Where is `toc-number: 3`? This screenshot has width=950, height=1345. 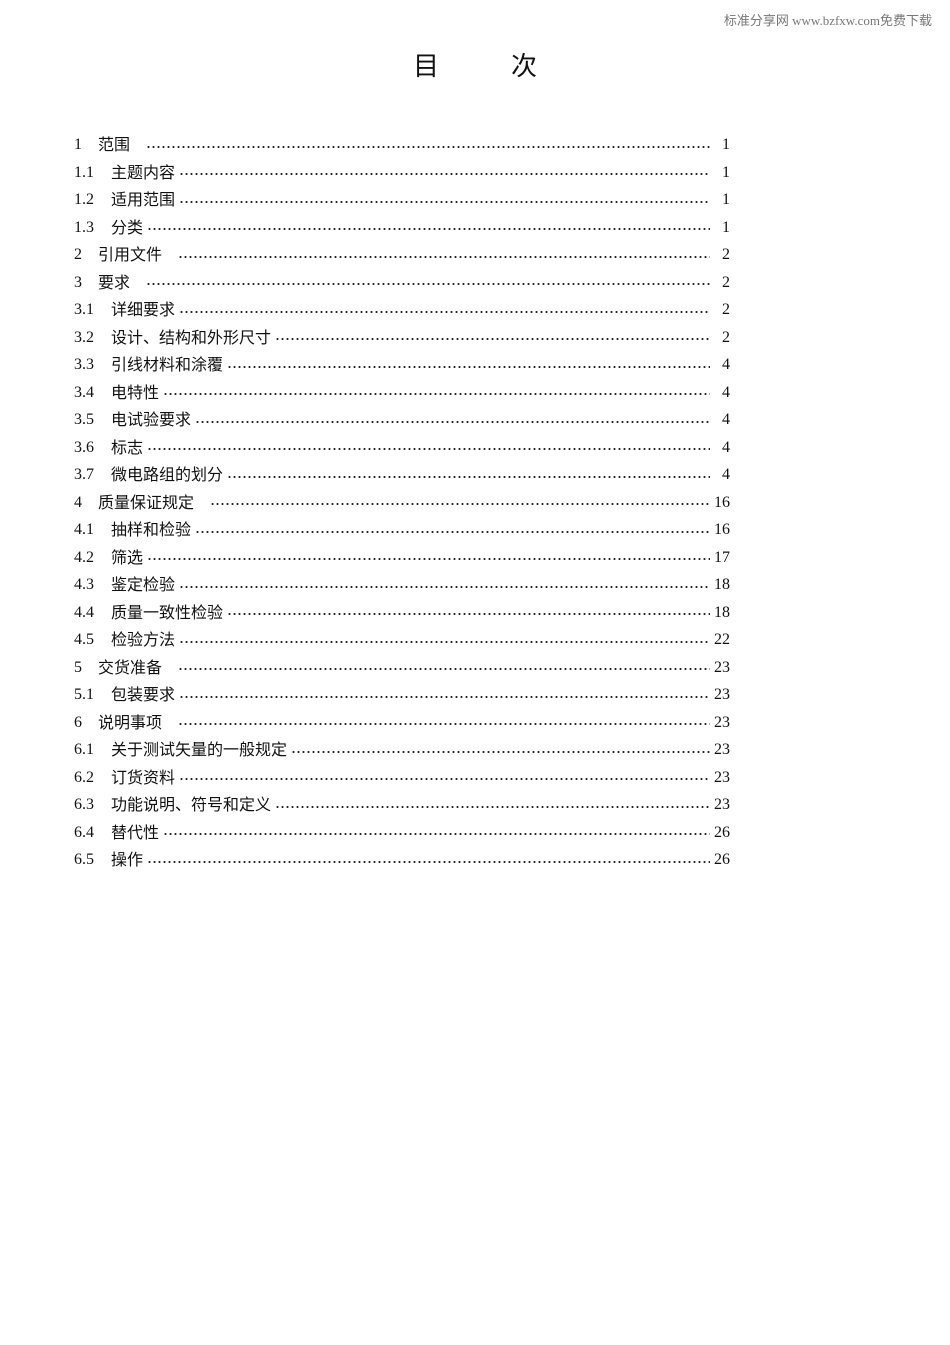
toc-number: 3 is located at coordinates (78, 282).